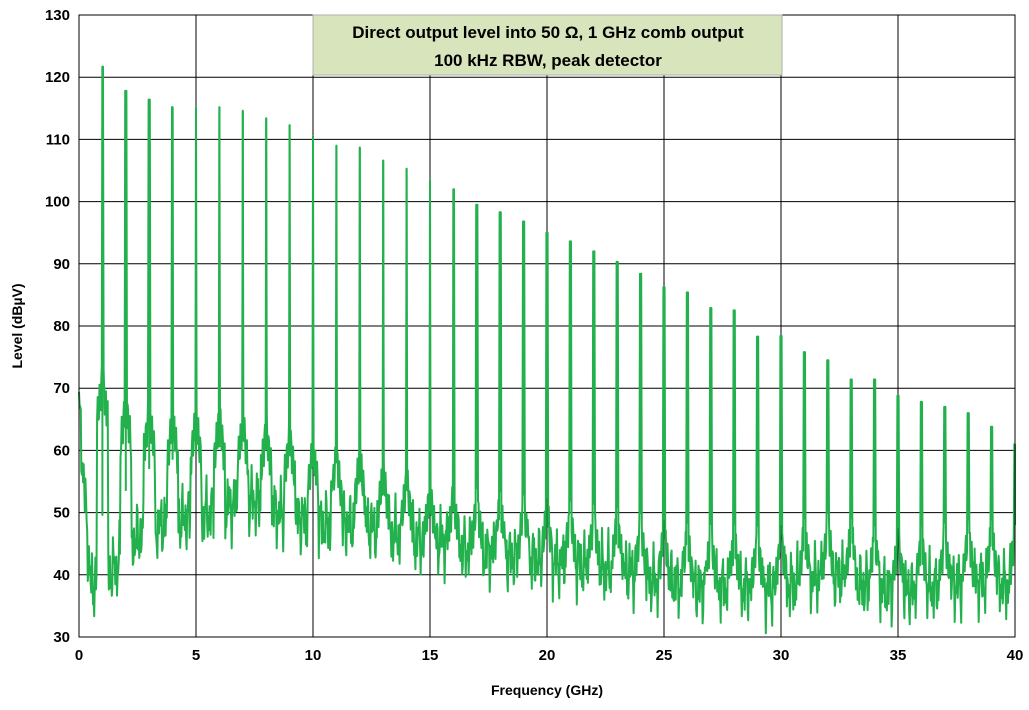  Describe the element at coordinates (548, 60) in the screenshot. I see `chart-title-line-2: 100 kHz RBW, peak detector` at that location.